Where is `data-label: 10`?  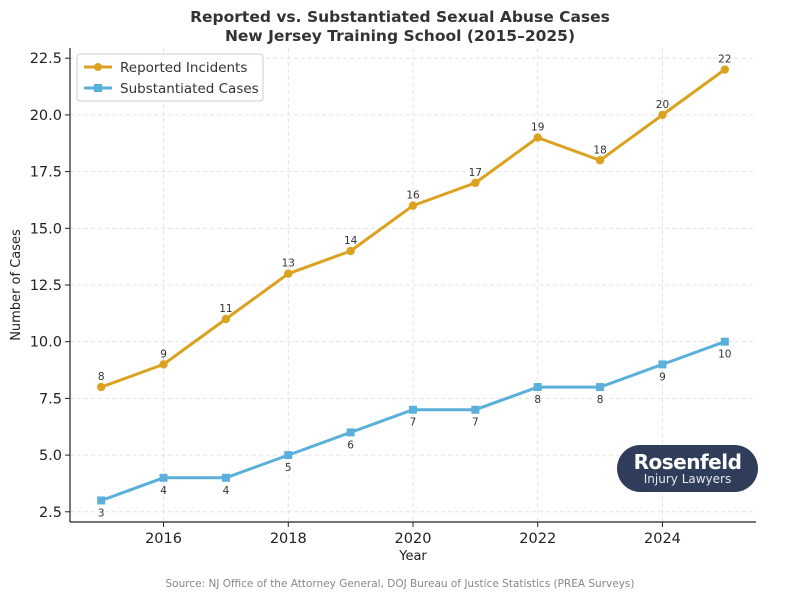 data-label: 10 is located at coordinates (724, 355).